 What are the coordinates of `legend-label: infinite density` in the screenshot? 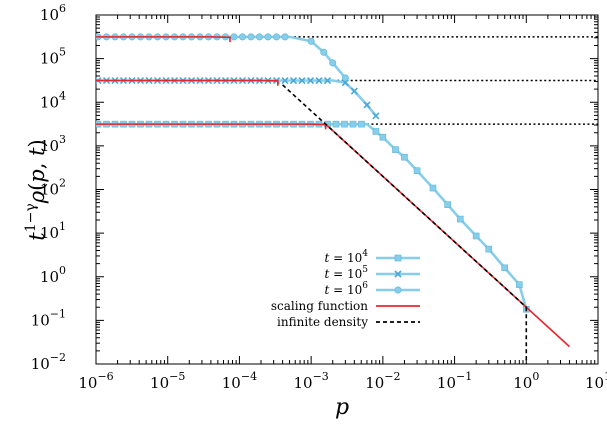 It's located at (322, 322).